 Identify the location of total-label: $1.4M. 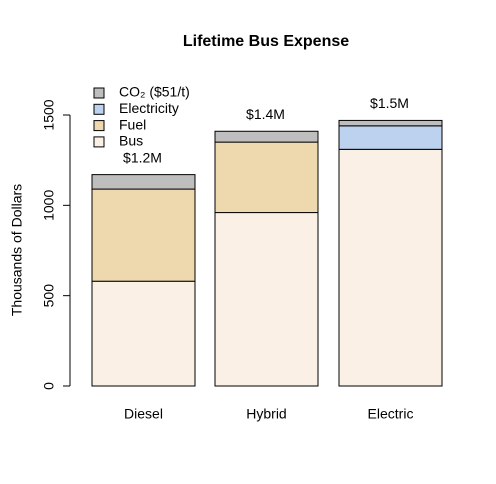
(265, 114).